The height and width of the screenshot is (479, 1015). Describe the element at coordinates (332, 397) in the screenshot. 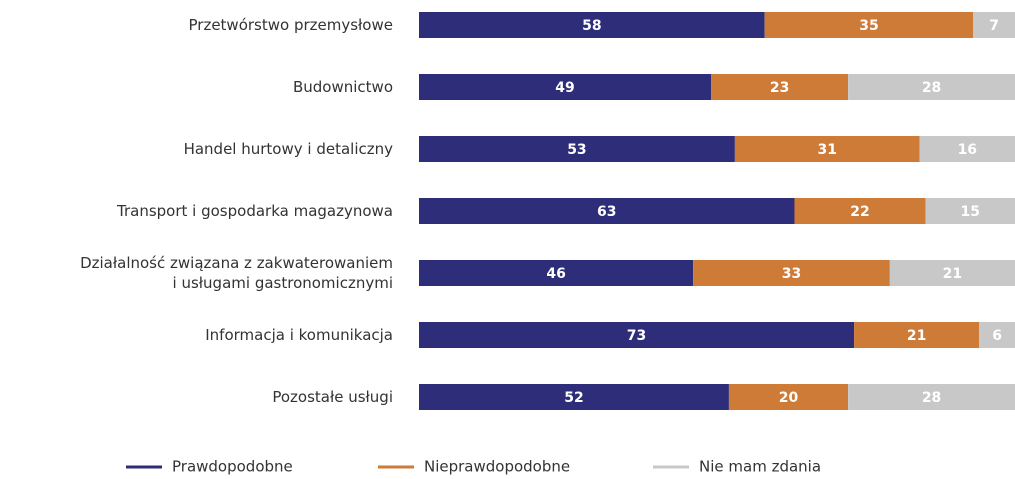

I see `category-label: Pozostałe usługi` at that location.